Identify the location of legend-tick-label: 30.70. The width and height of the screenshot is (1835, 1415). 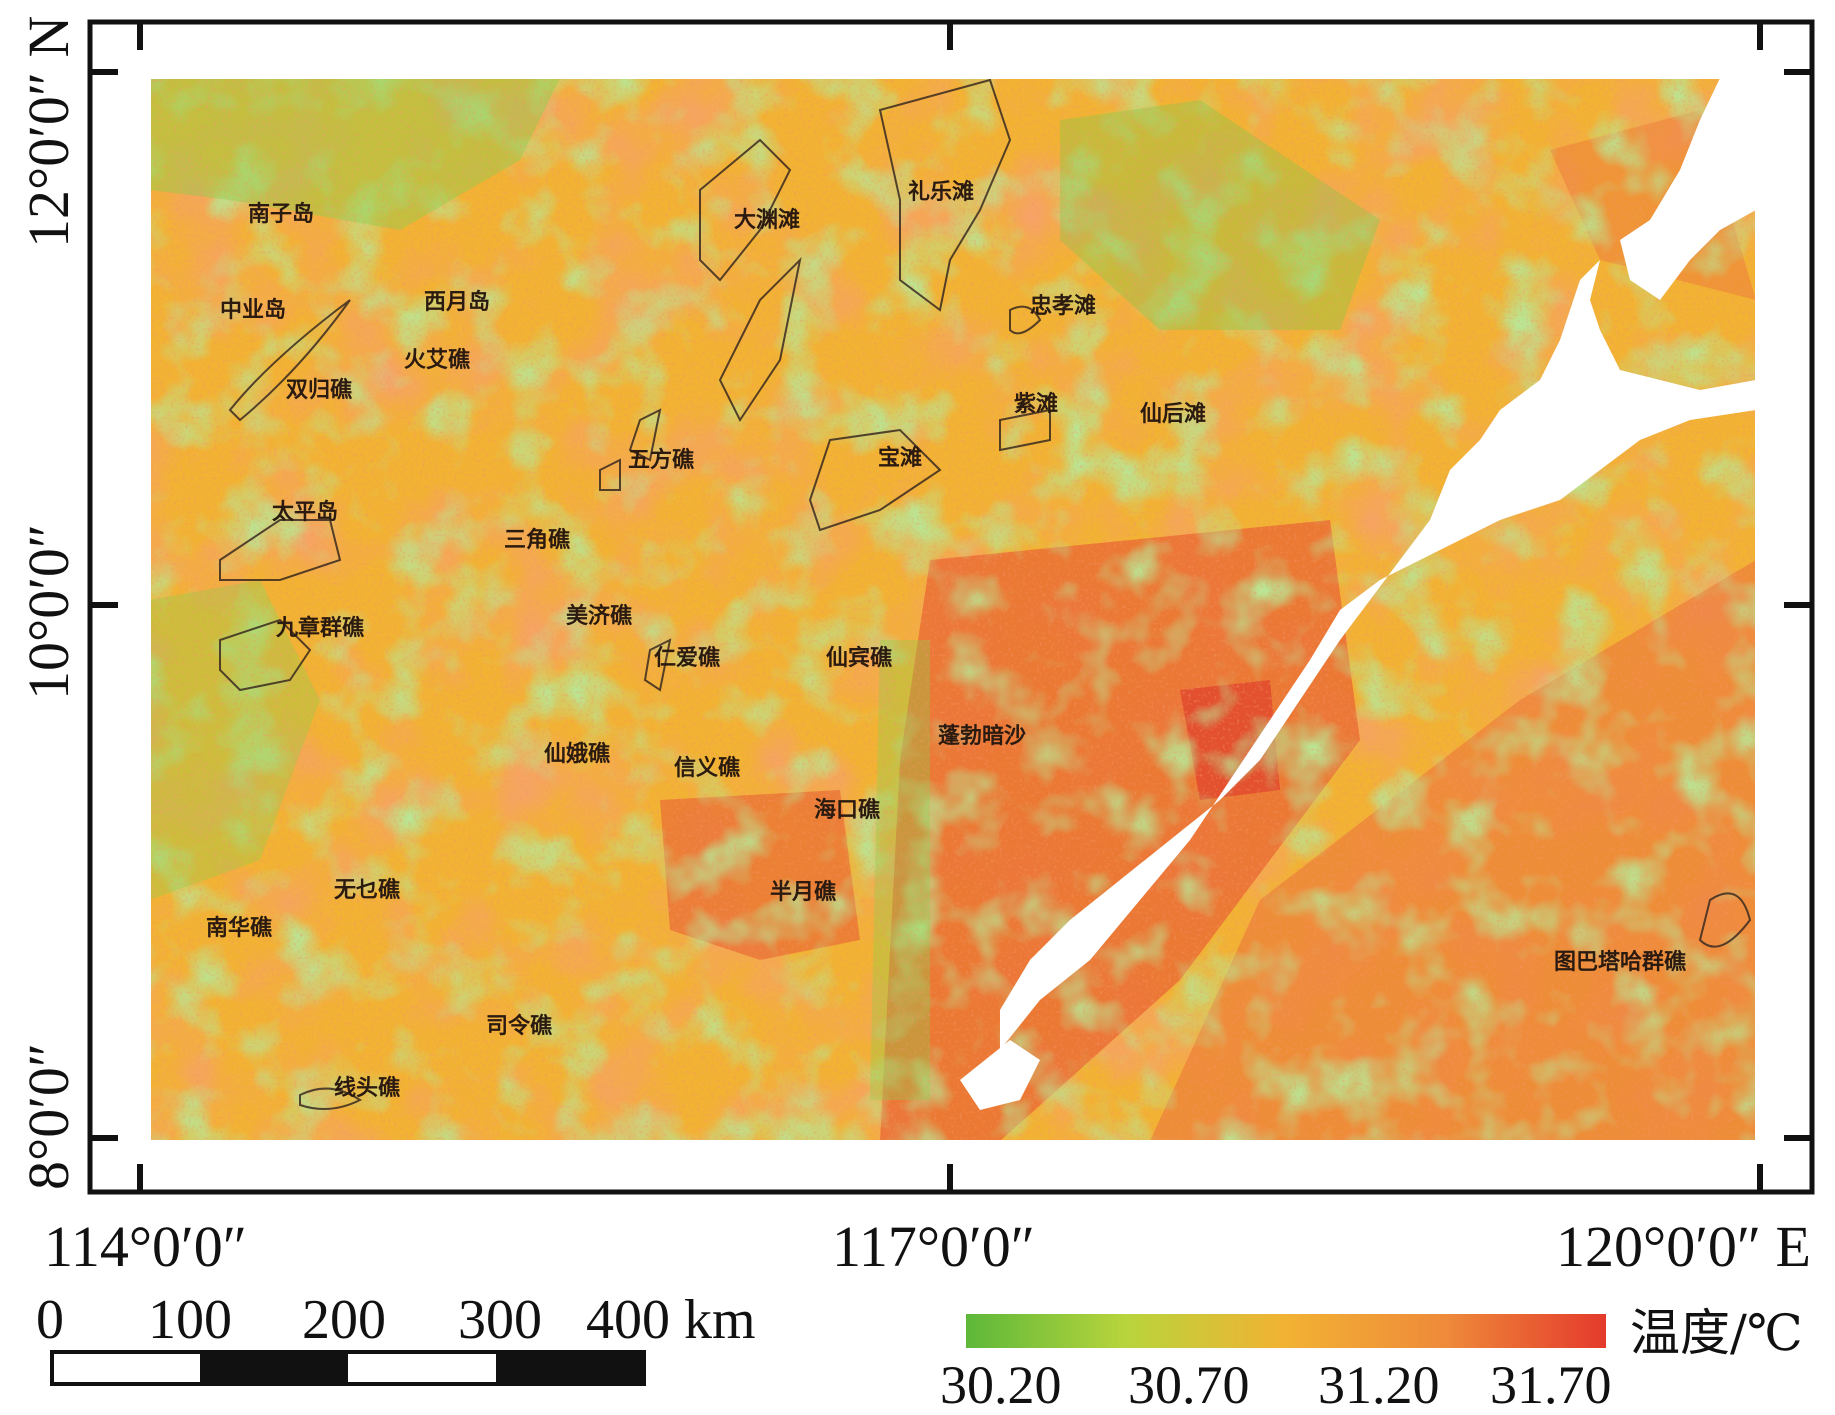
(1189, 1385).